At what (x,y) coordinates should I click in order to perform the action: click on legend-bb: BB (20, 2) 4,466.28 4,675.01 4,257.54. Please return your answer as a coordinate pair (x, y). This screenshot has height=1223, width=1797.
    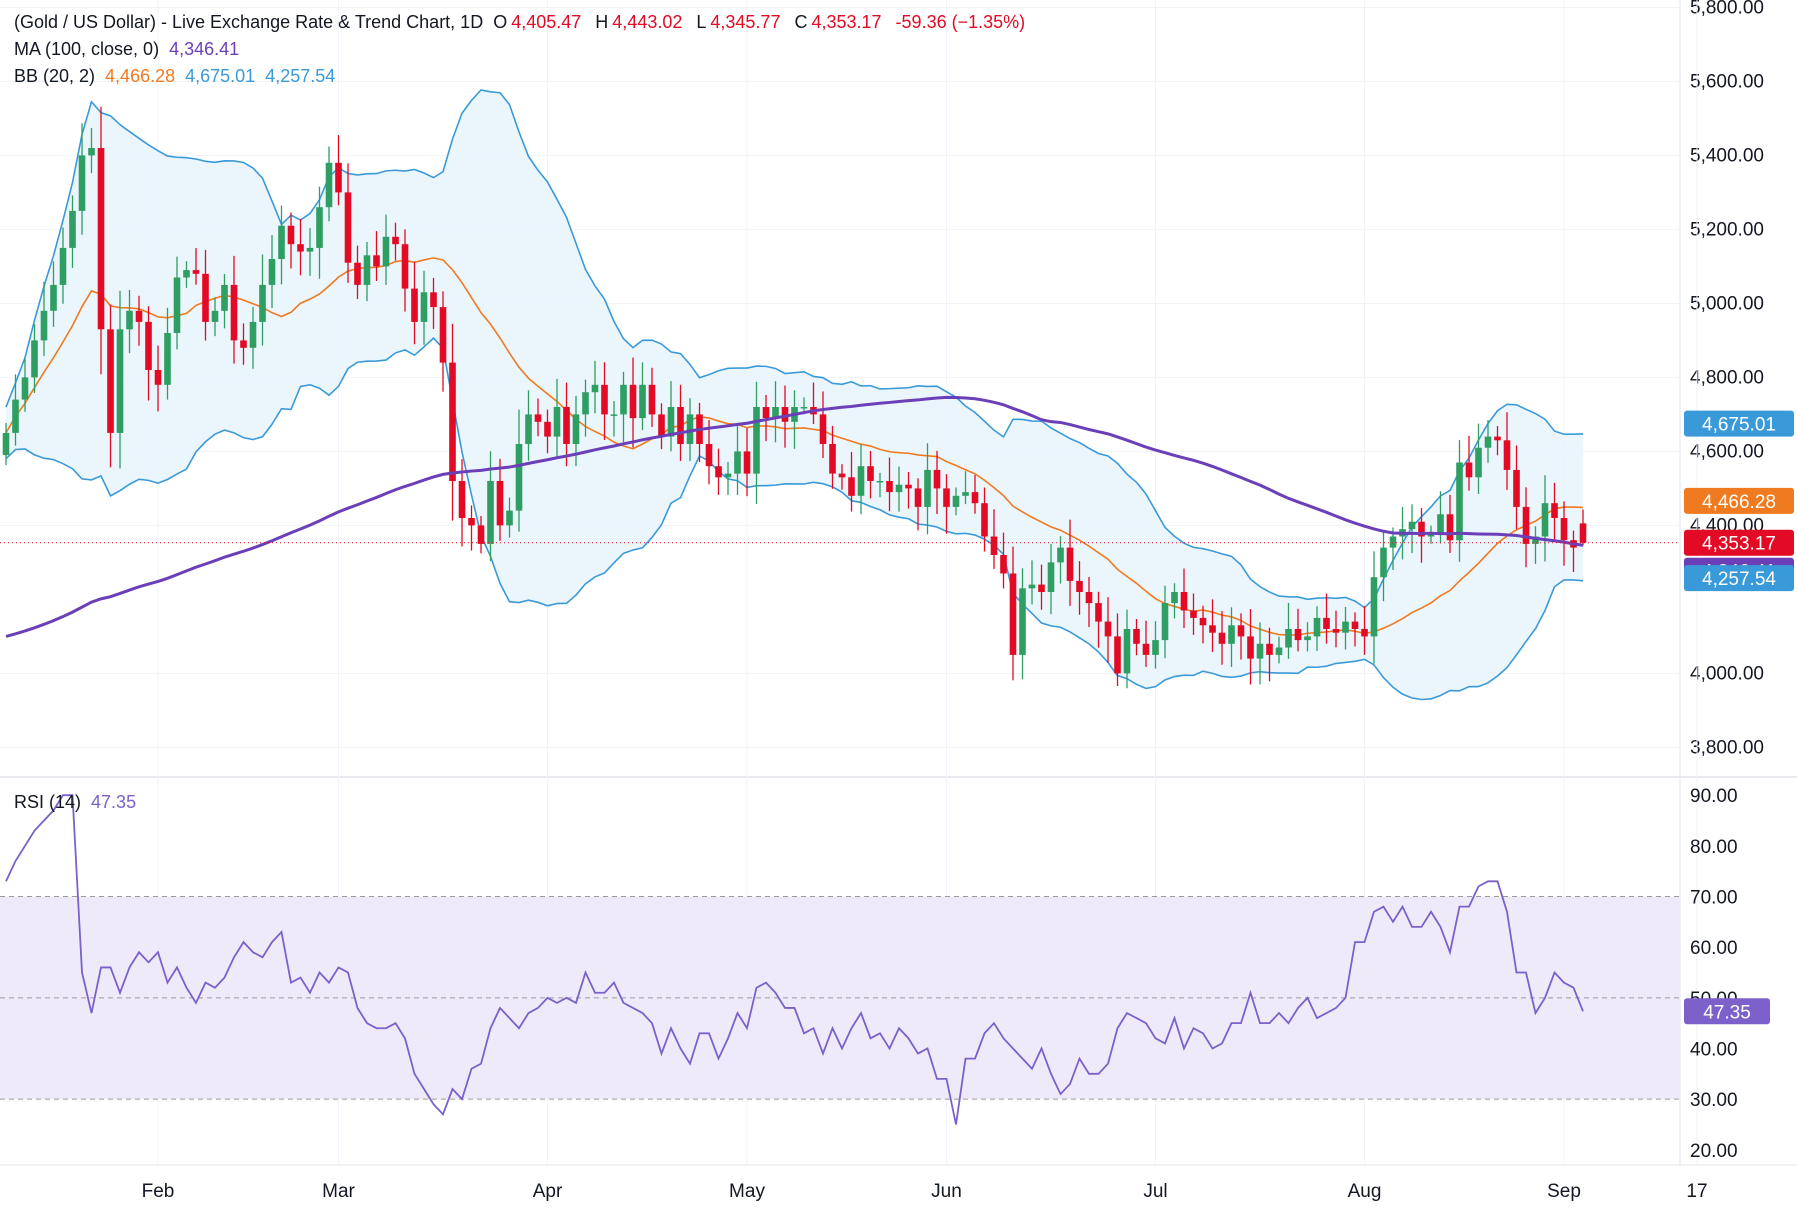
    Looking at the image, I should click on (174, 76).